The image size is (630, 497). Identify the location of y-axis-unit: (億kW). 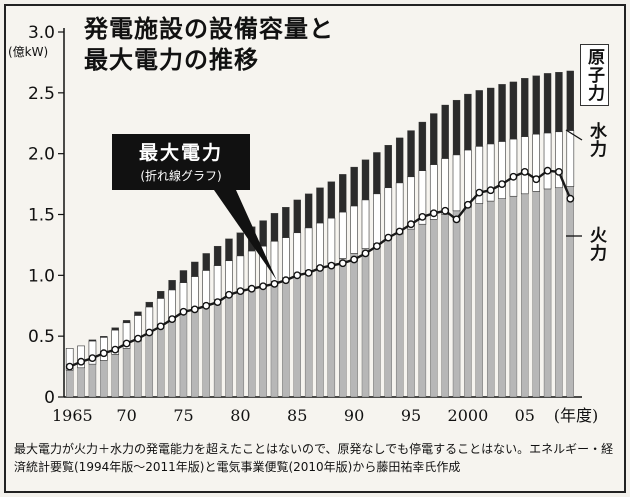
(28, 52).